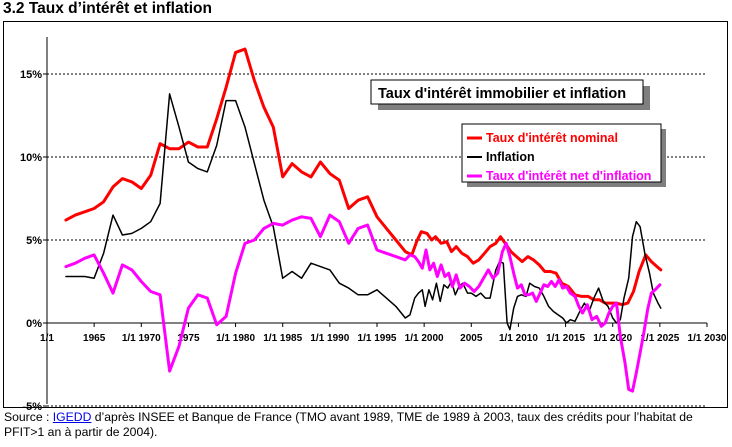  I want to click on chart-title-frame, so click(507, 92).